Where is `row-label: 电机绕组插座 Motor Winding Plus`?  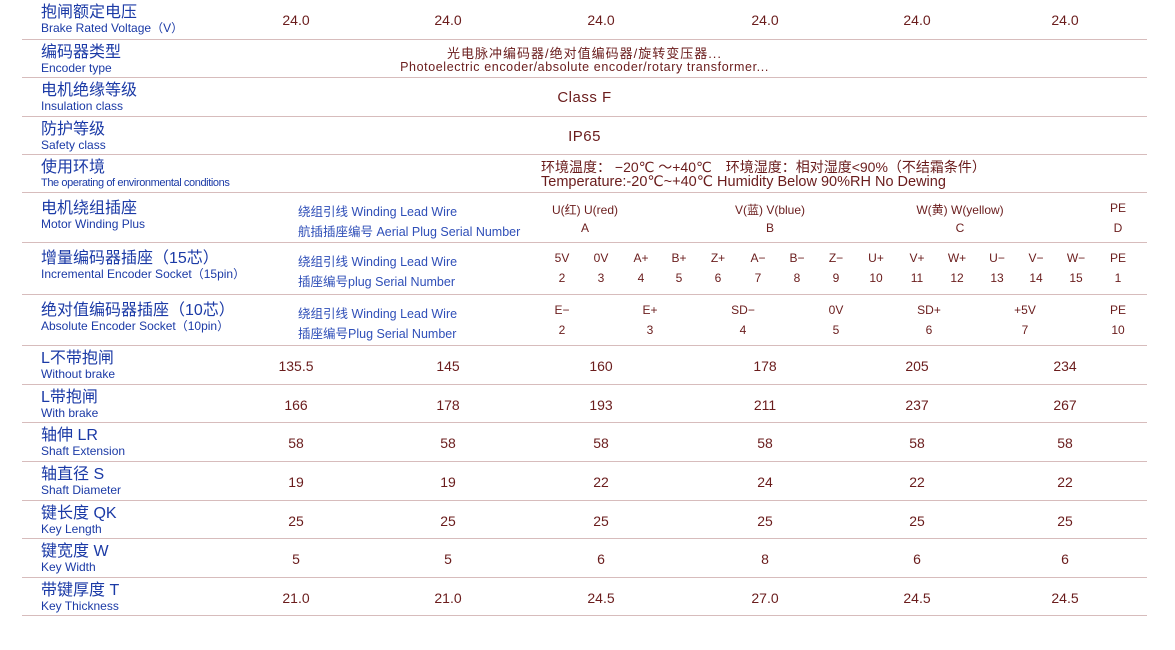 row-label: 电机绕组插座 Motor Winding Plus is located at coordinates (93, 215).